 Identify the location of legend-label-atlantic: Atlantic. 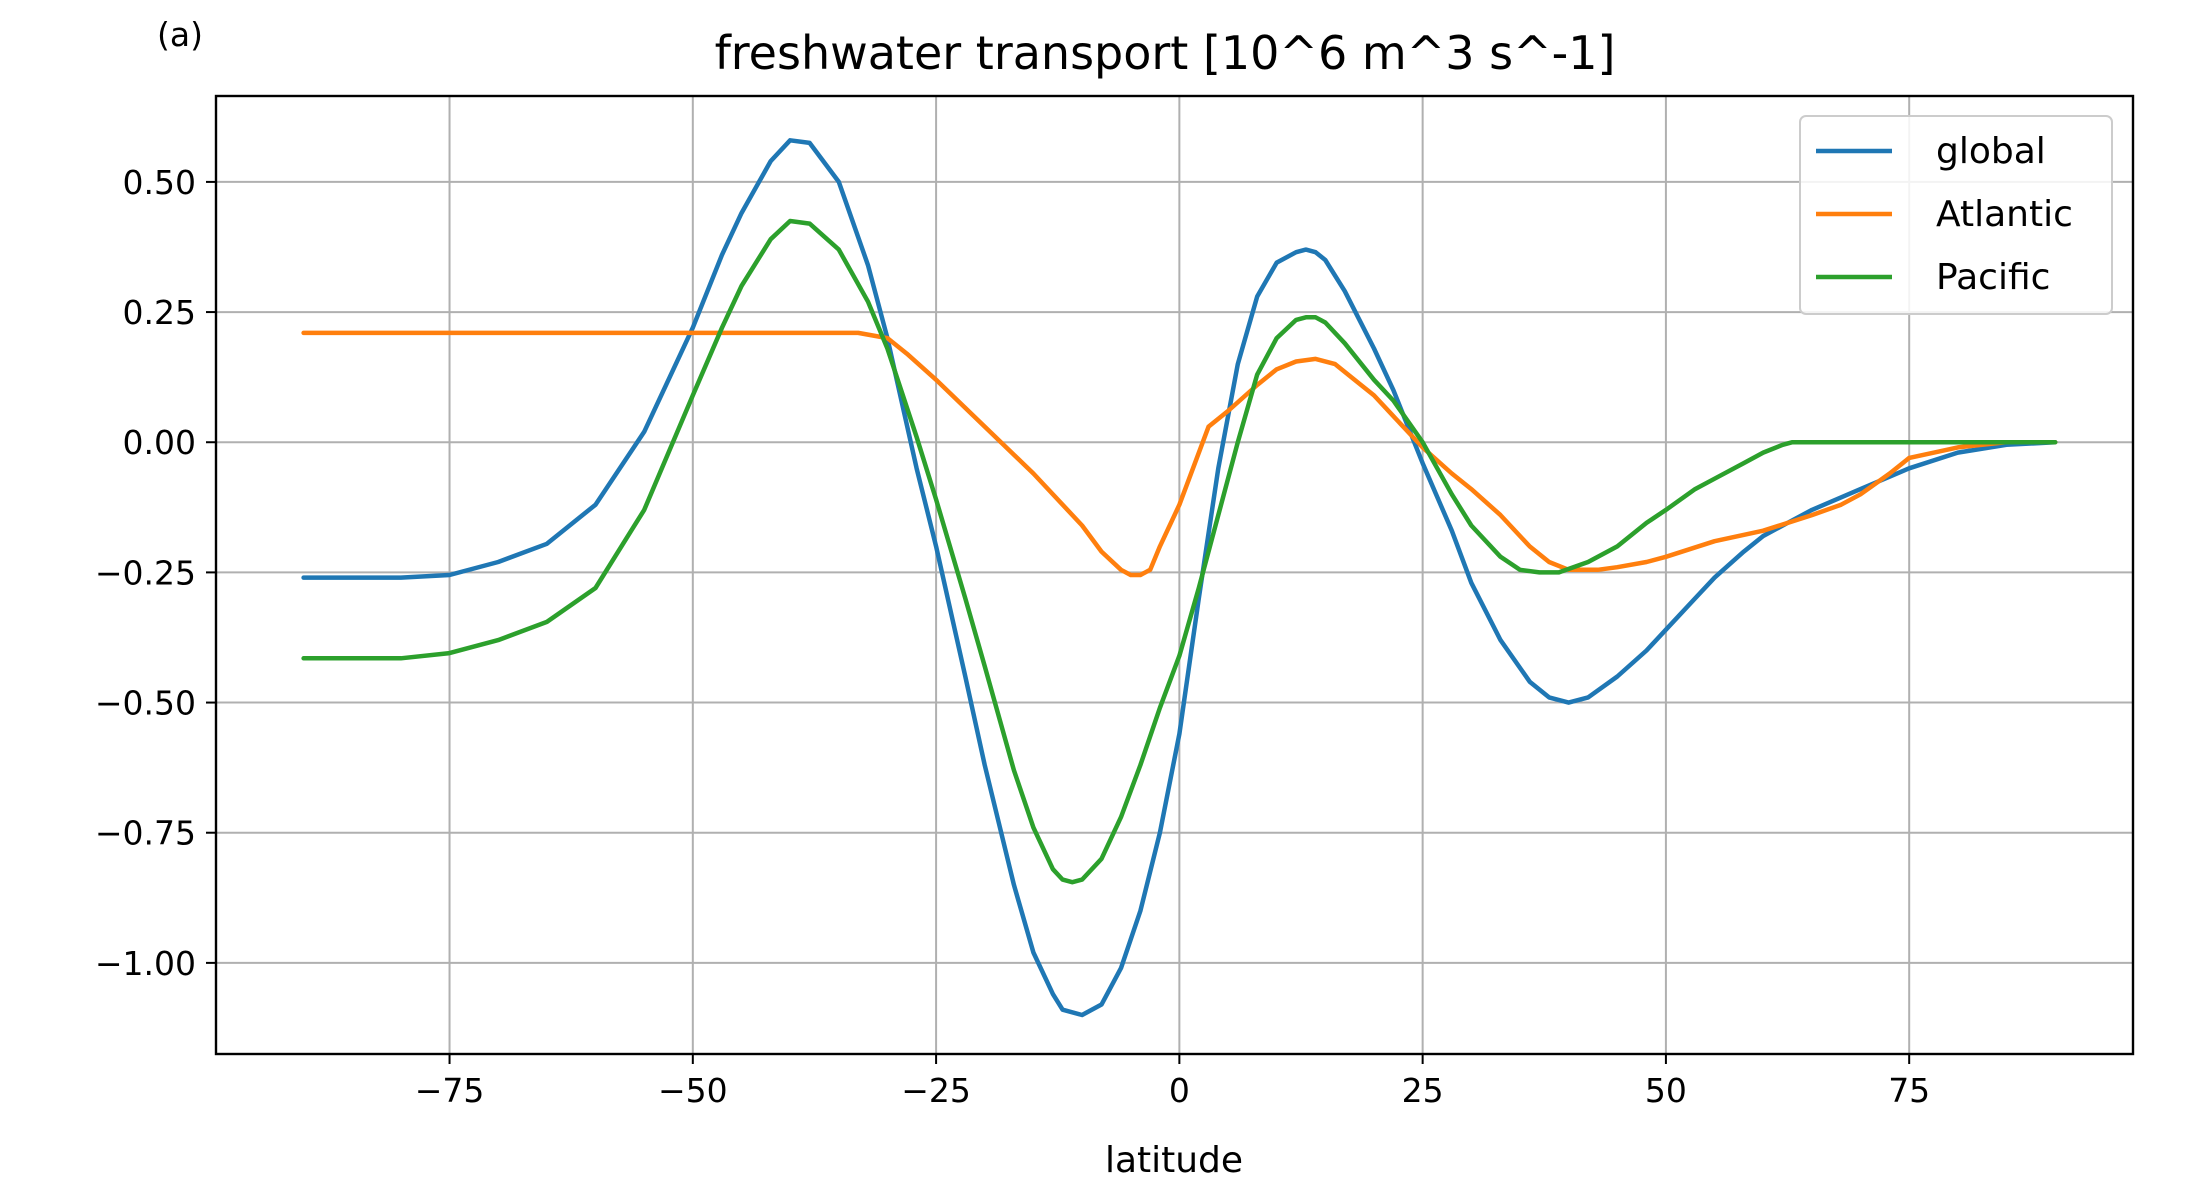
(2004, 214).